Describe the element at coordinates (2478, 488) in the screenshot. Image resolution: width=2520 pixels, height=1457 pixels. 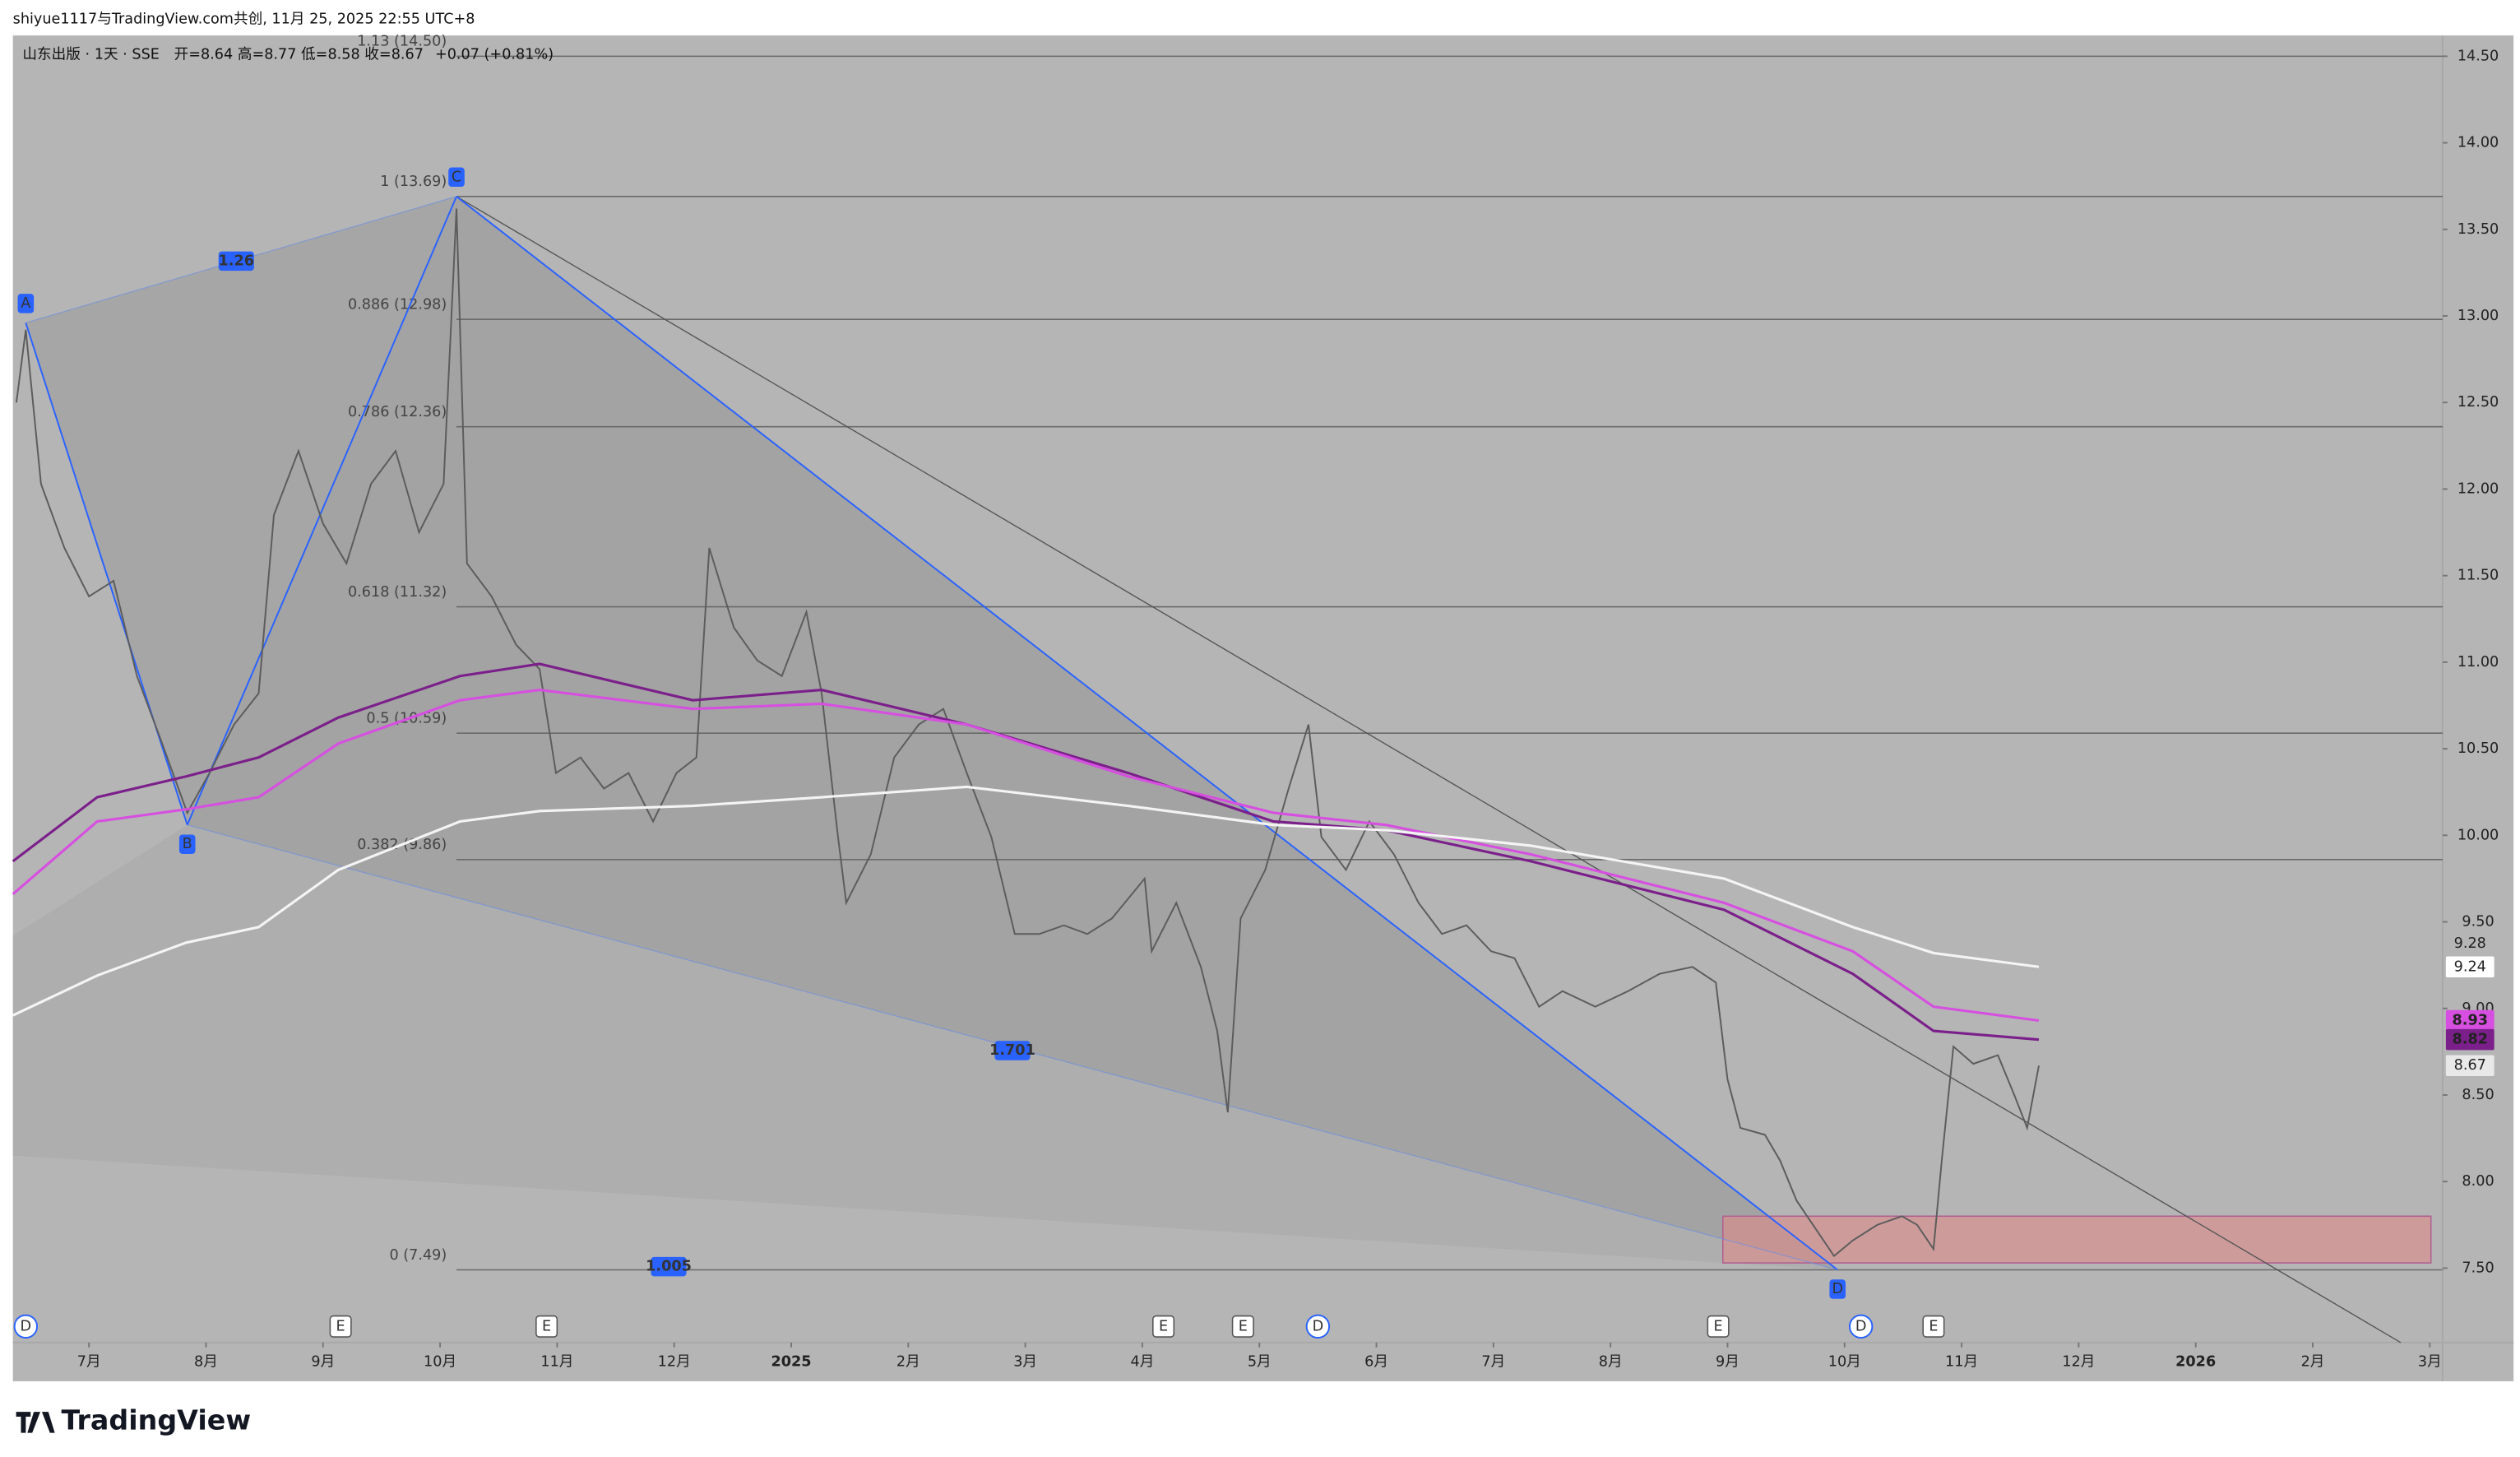
I see `y-tick-label: 12.00` at that location.